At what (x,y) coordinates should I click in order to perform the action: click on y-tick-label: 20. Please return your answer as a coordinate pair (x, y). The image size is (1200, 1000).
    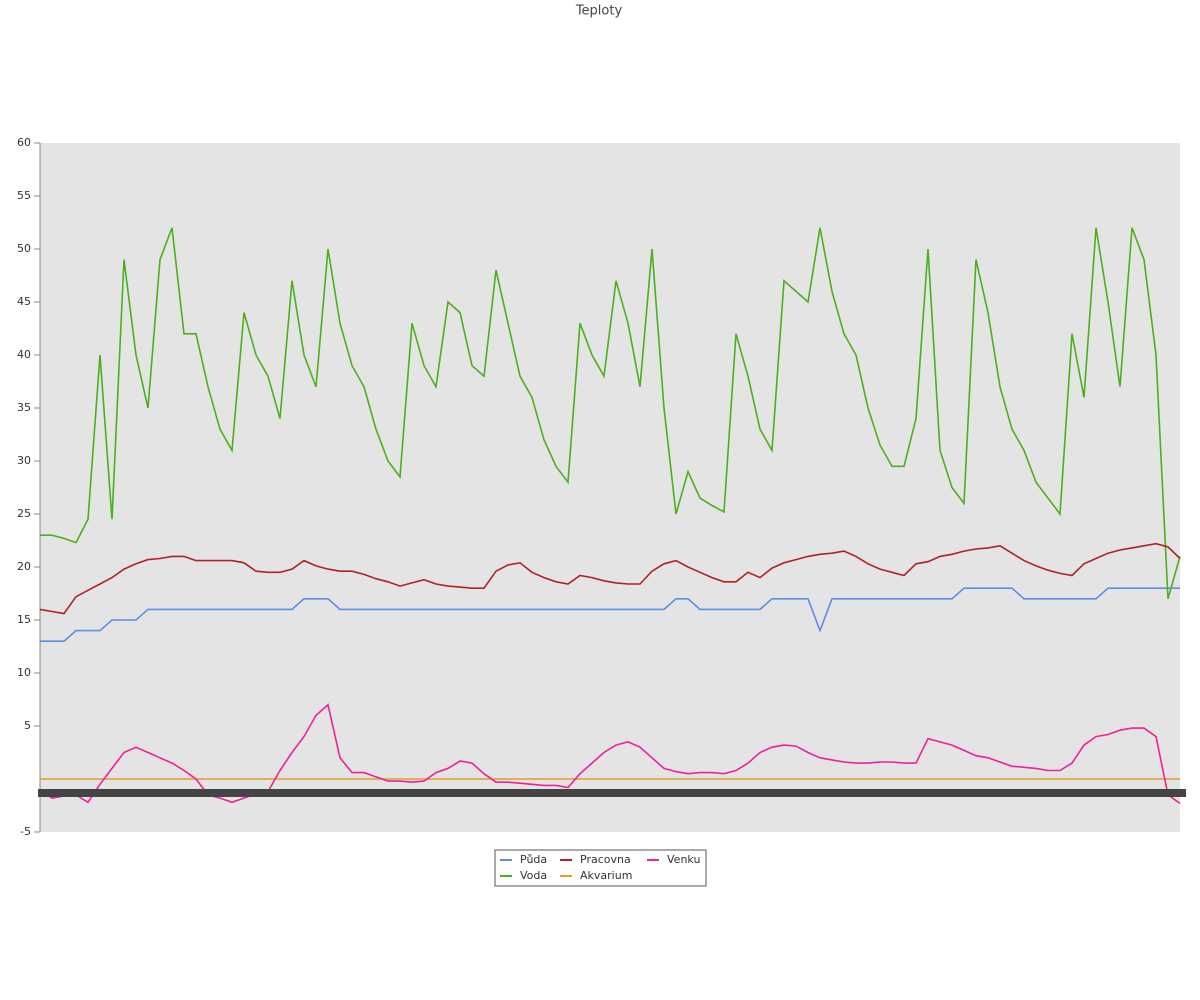
    Looking at the image, I should click on (24, 566).